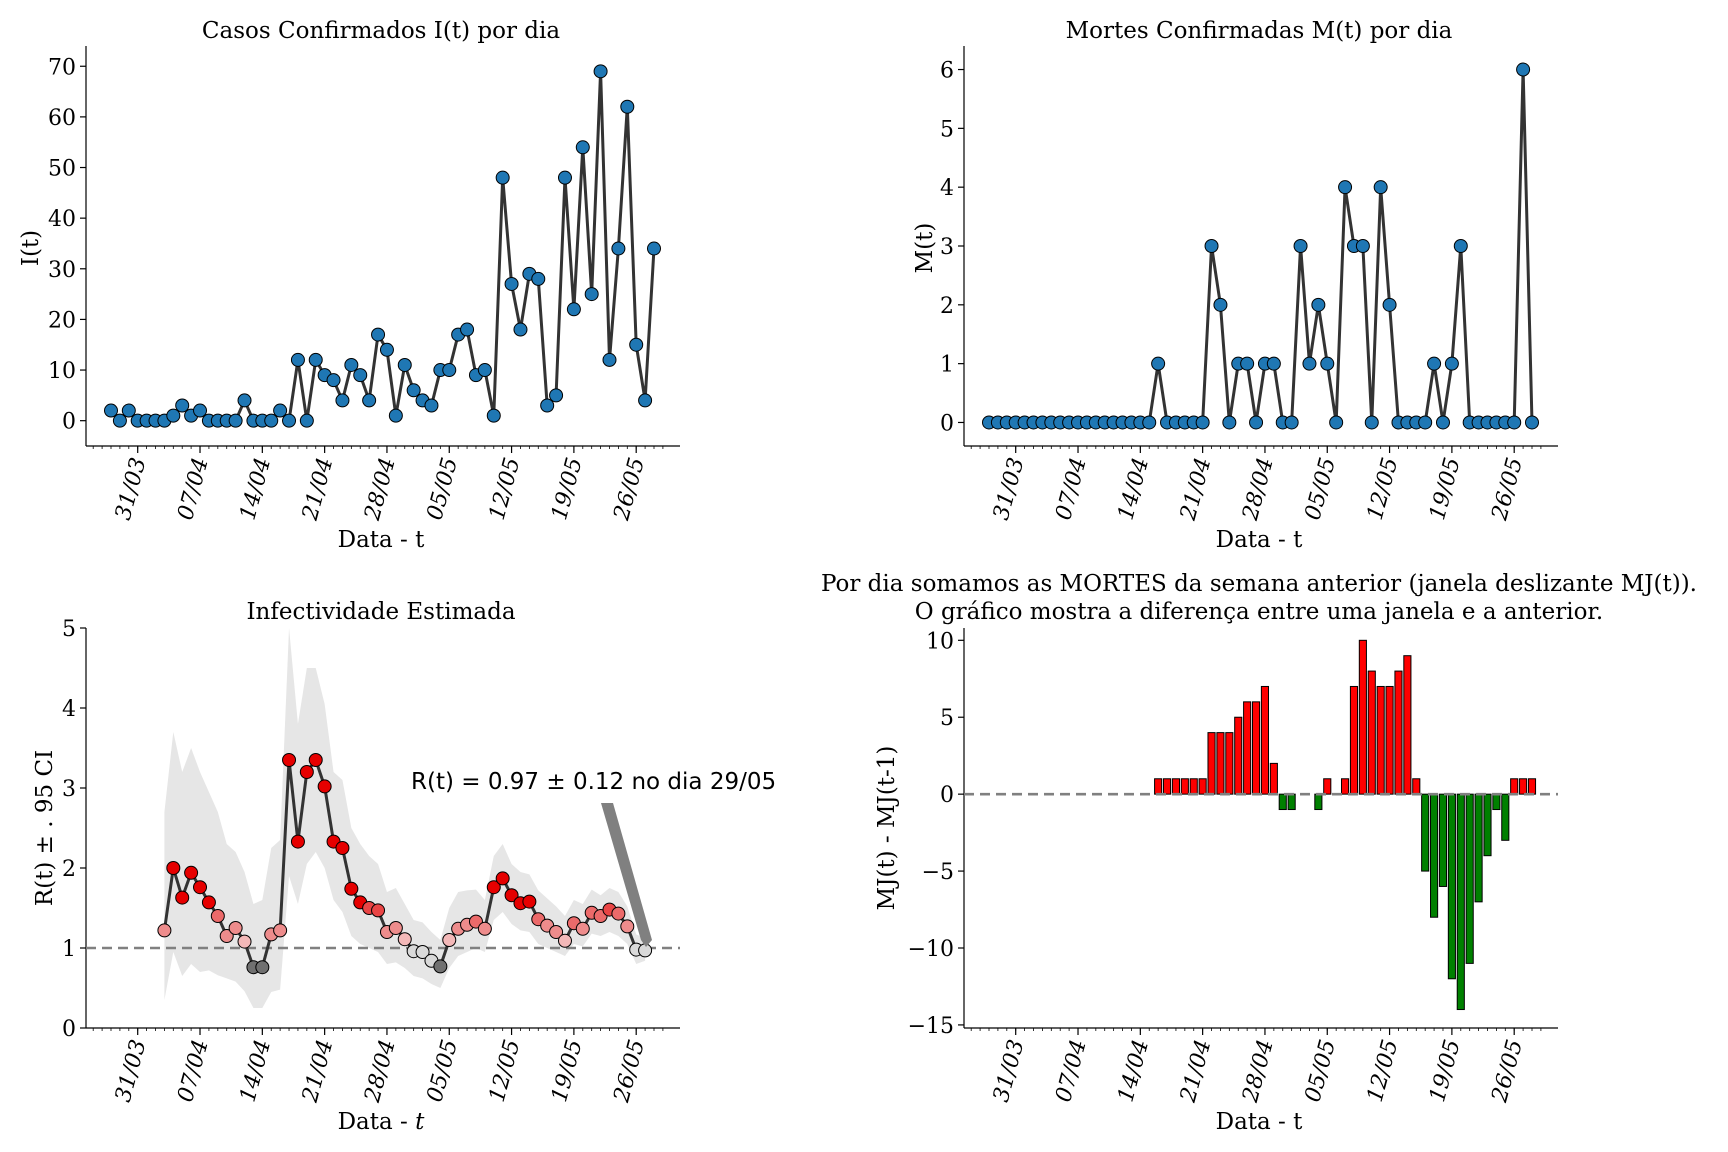  I want to click on cases-ytick-label: 30, so click(62, 270).